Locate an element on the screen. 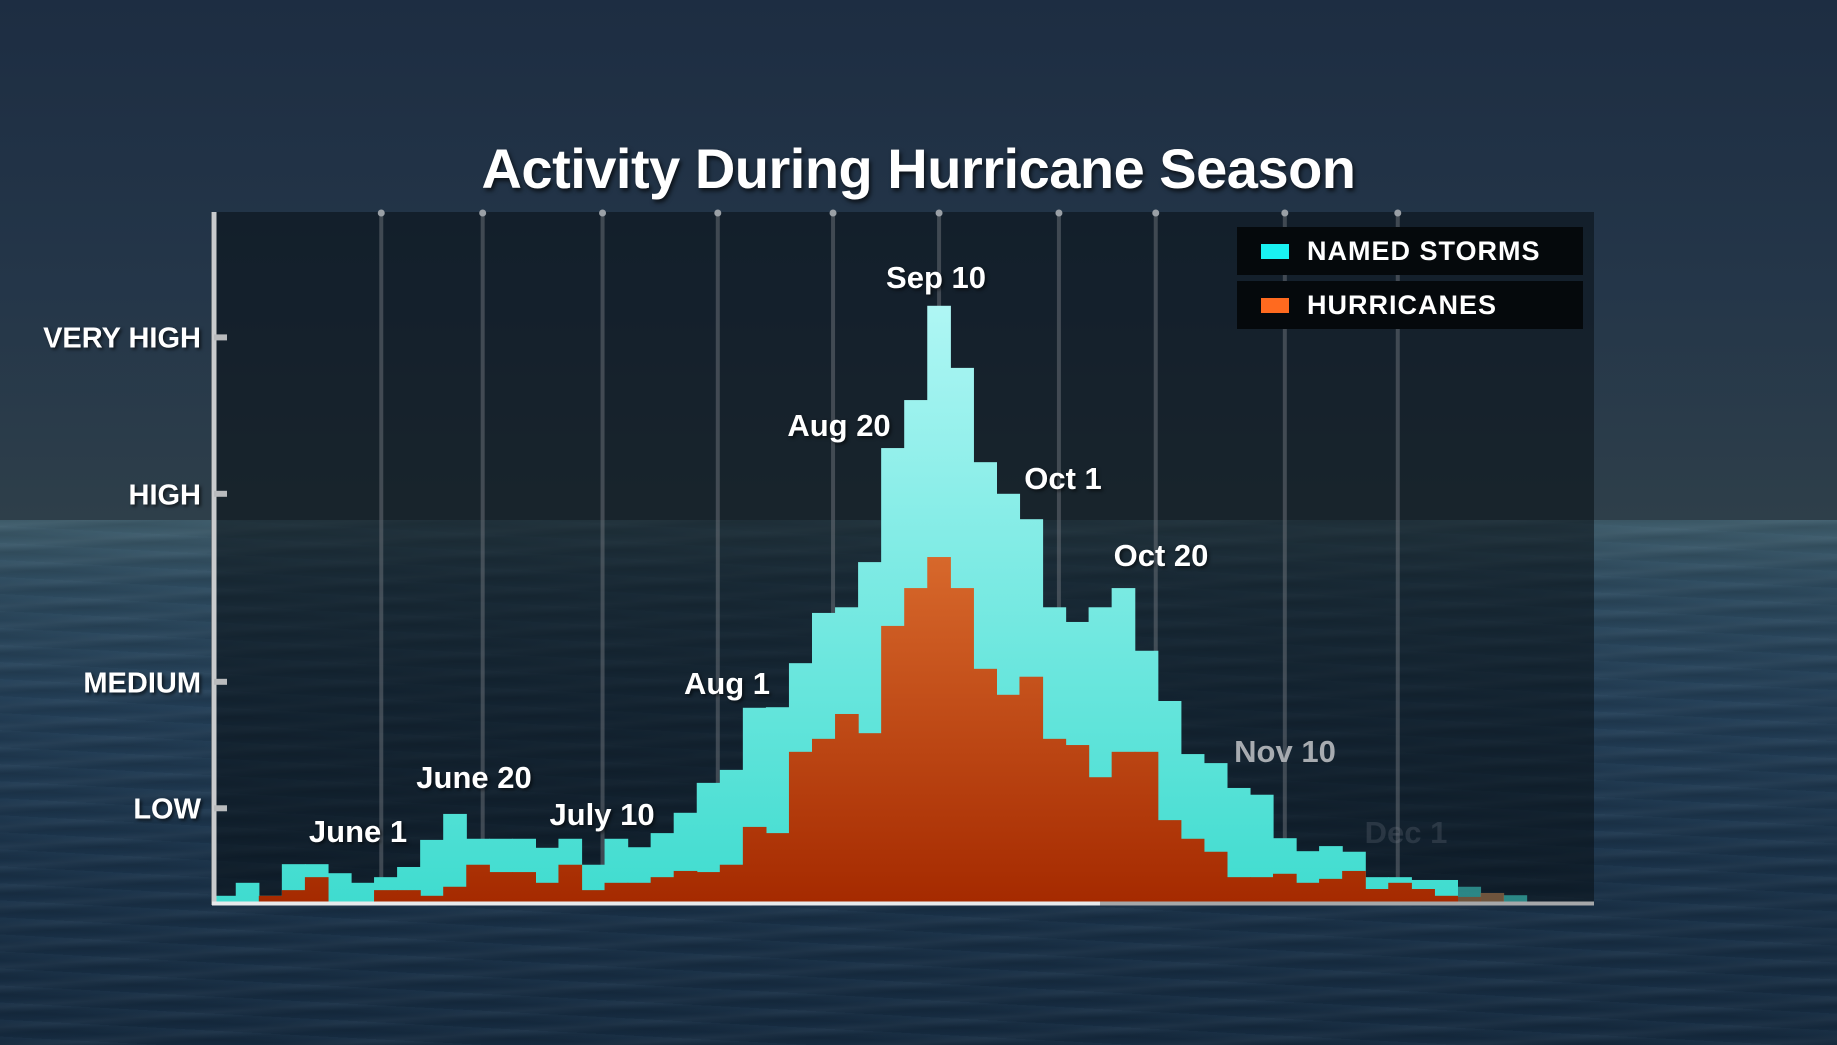 This screenshot has width=1837, height=1045. date-label-oct-20: Oct 20 is located at coordinates (1161, 555).